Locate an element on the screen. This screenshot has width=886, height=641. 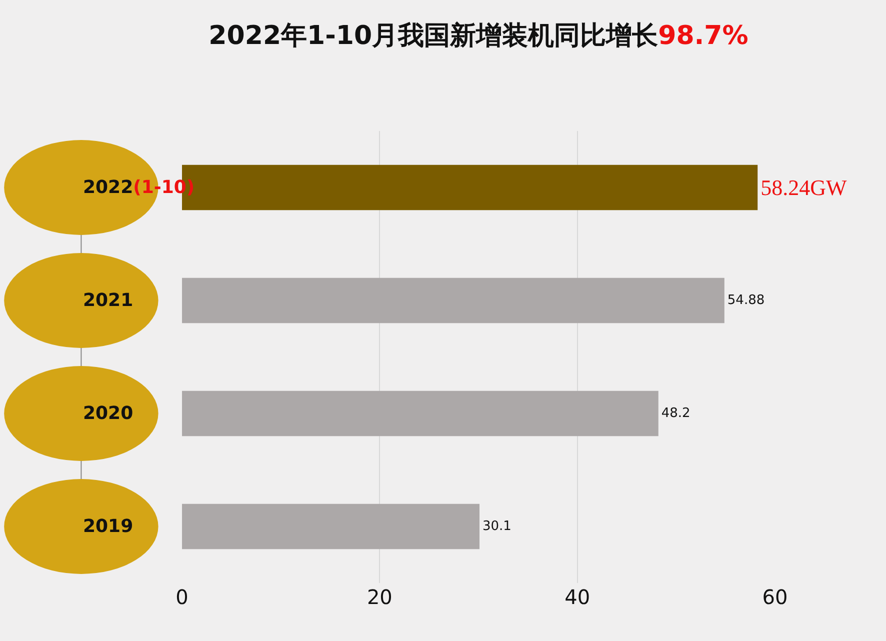
x-tick-label: 0 is located at coordinates (182, 597).